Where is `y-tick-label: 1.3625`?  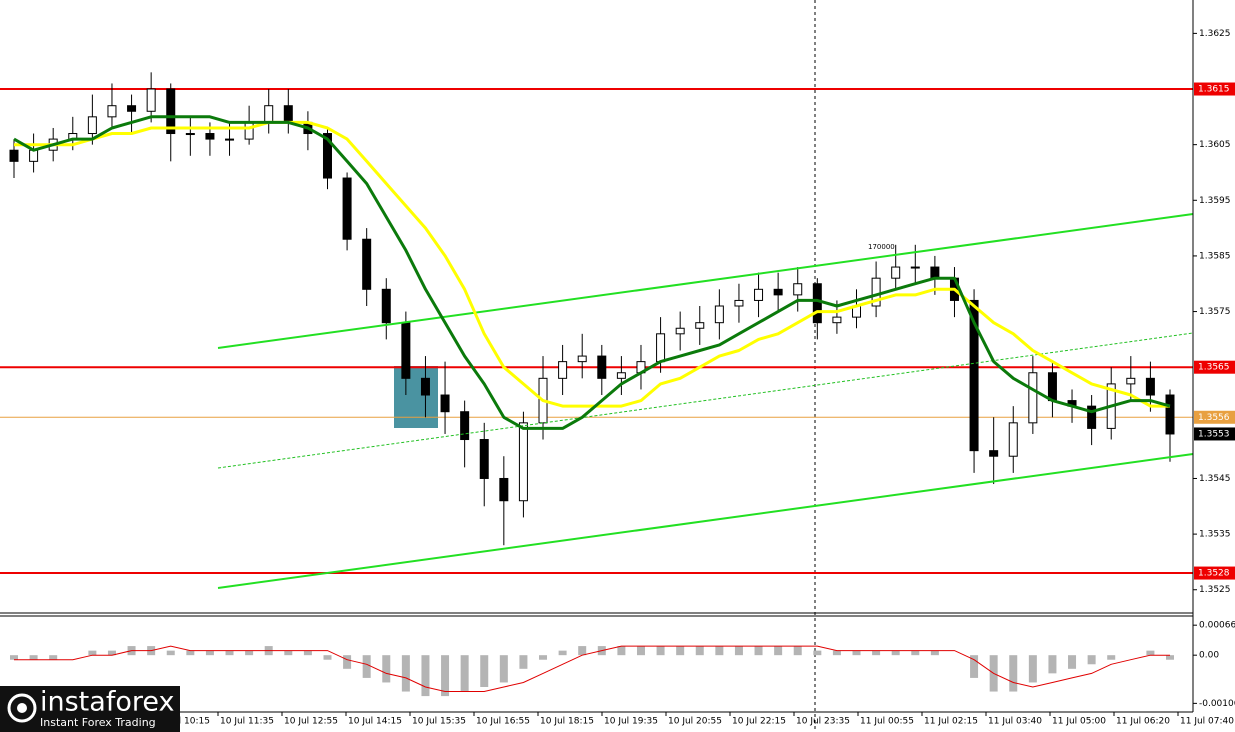
y-tick-label: 1.3625 is located at coordinates (1215, 34).